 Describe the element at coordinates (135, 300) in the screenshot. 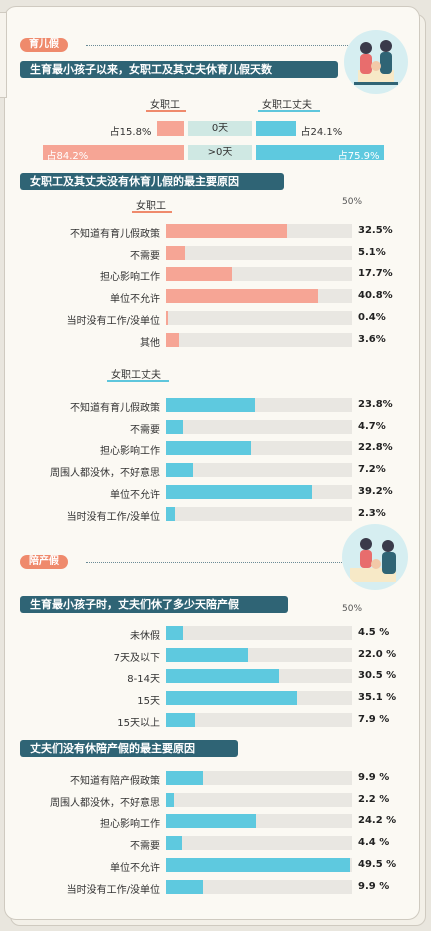

I see `female-reason-label: 单位不允许` at that location.